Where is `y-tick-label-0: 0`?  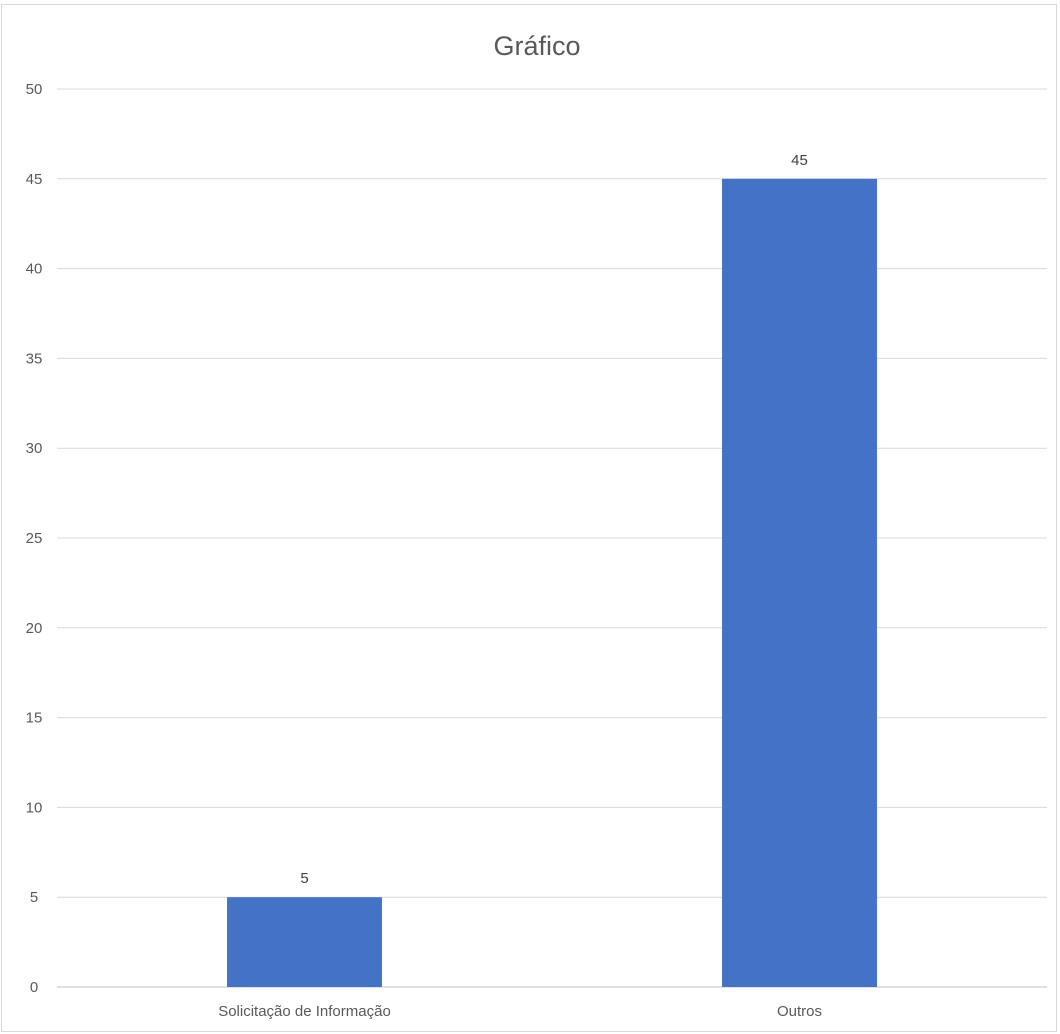 y-tick-label-0: 0 is located at coordinates (34, 987).